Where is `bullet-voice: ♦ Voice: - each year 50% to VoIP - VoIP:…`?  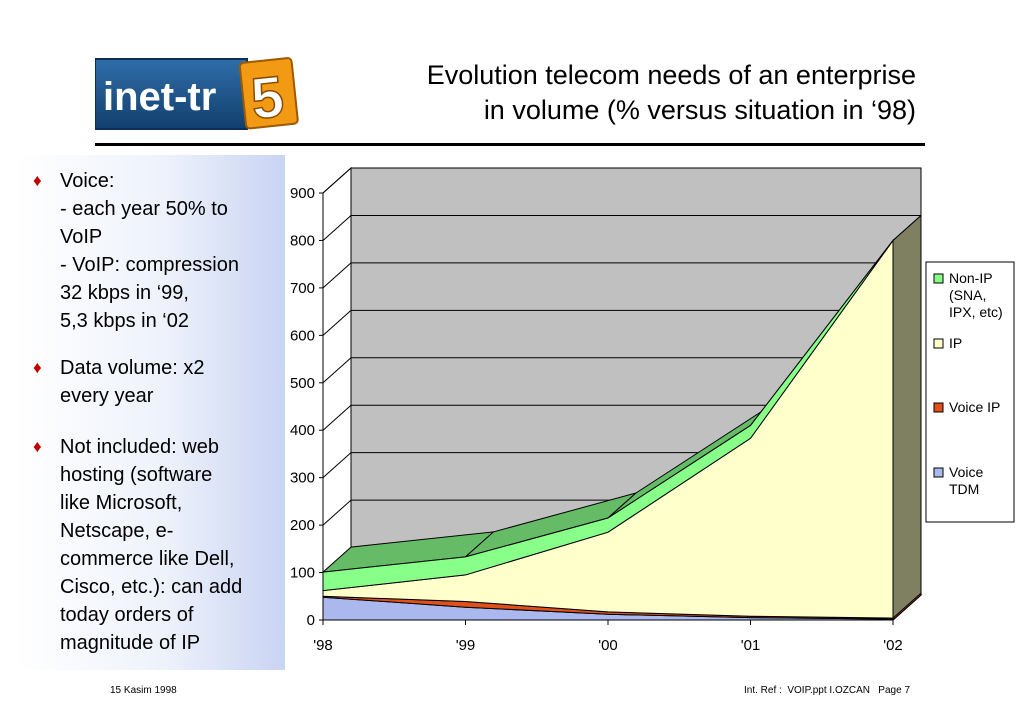 bullet-voice: ♦ Voice: - each year 50% to VoIP - VoIP:… is located at coordinates (155, 251).